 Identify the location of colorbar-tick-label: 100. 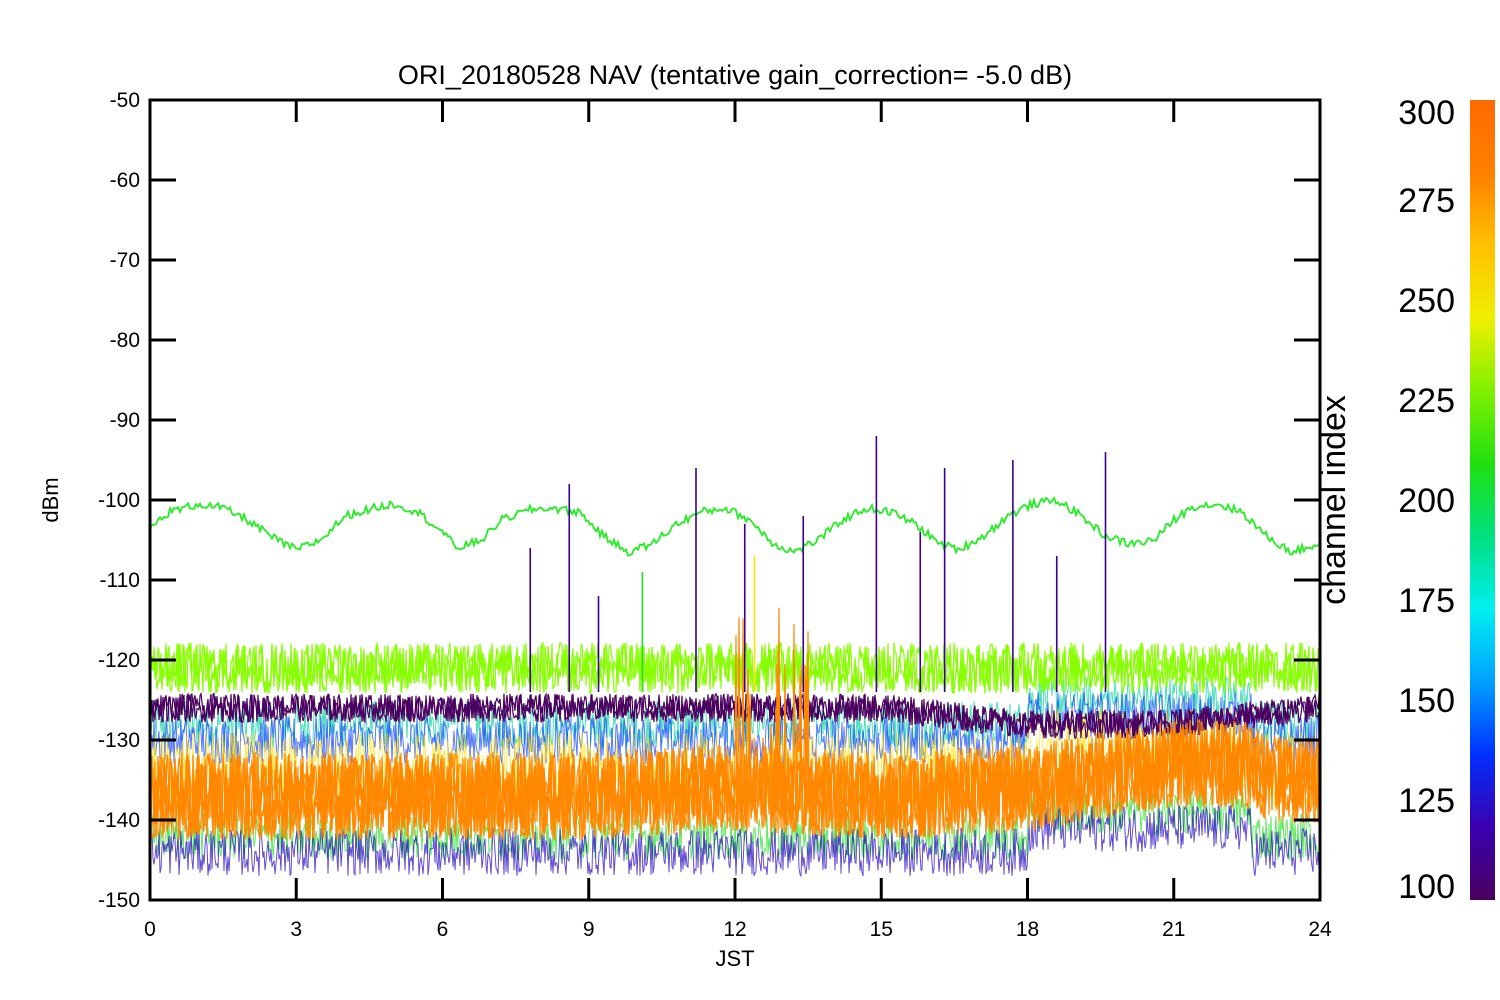
(1426, 887).